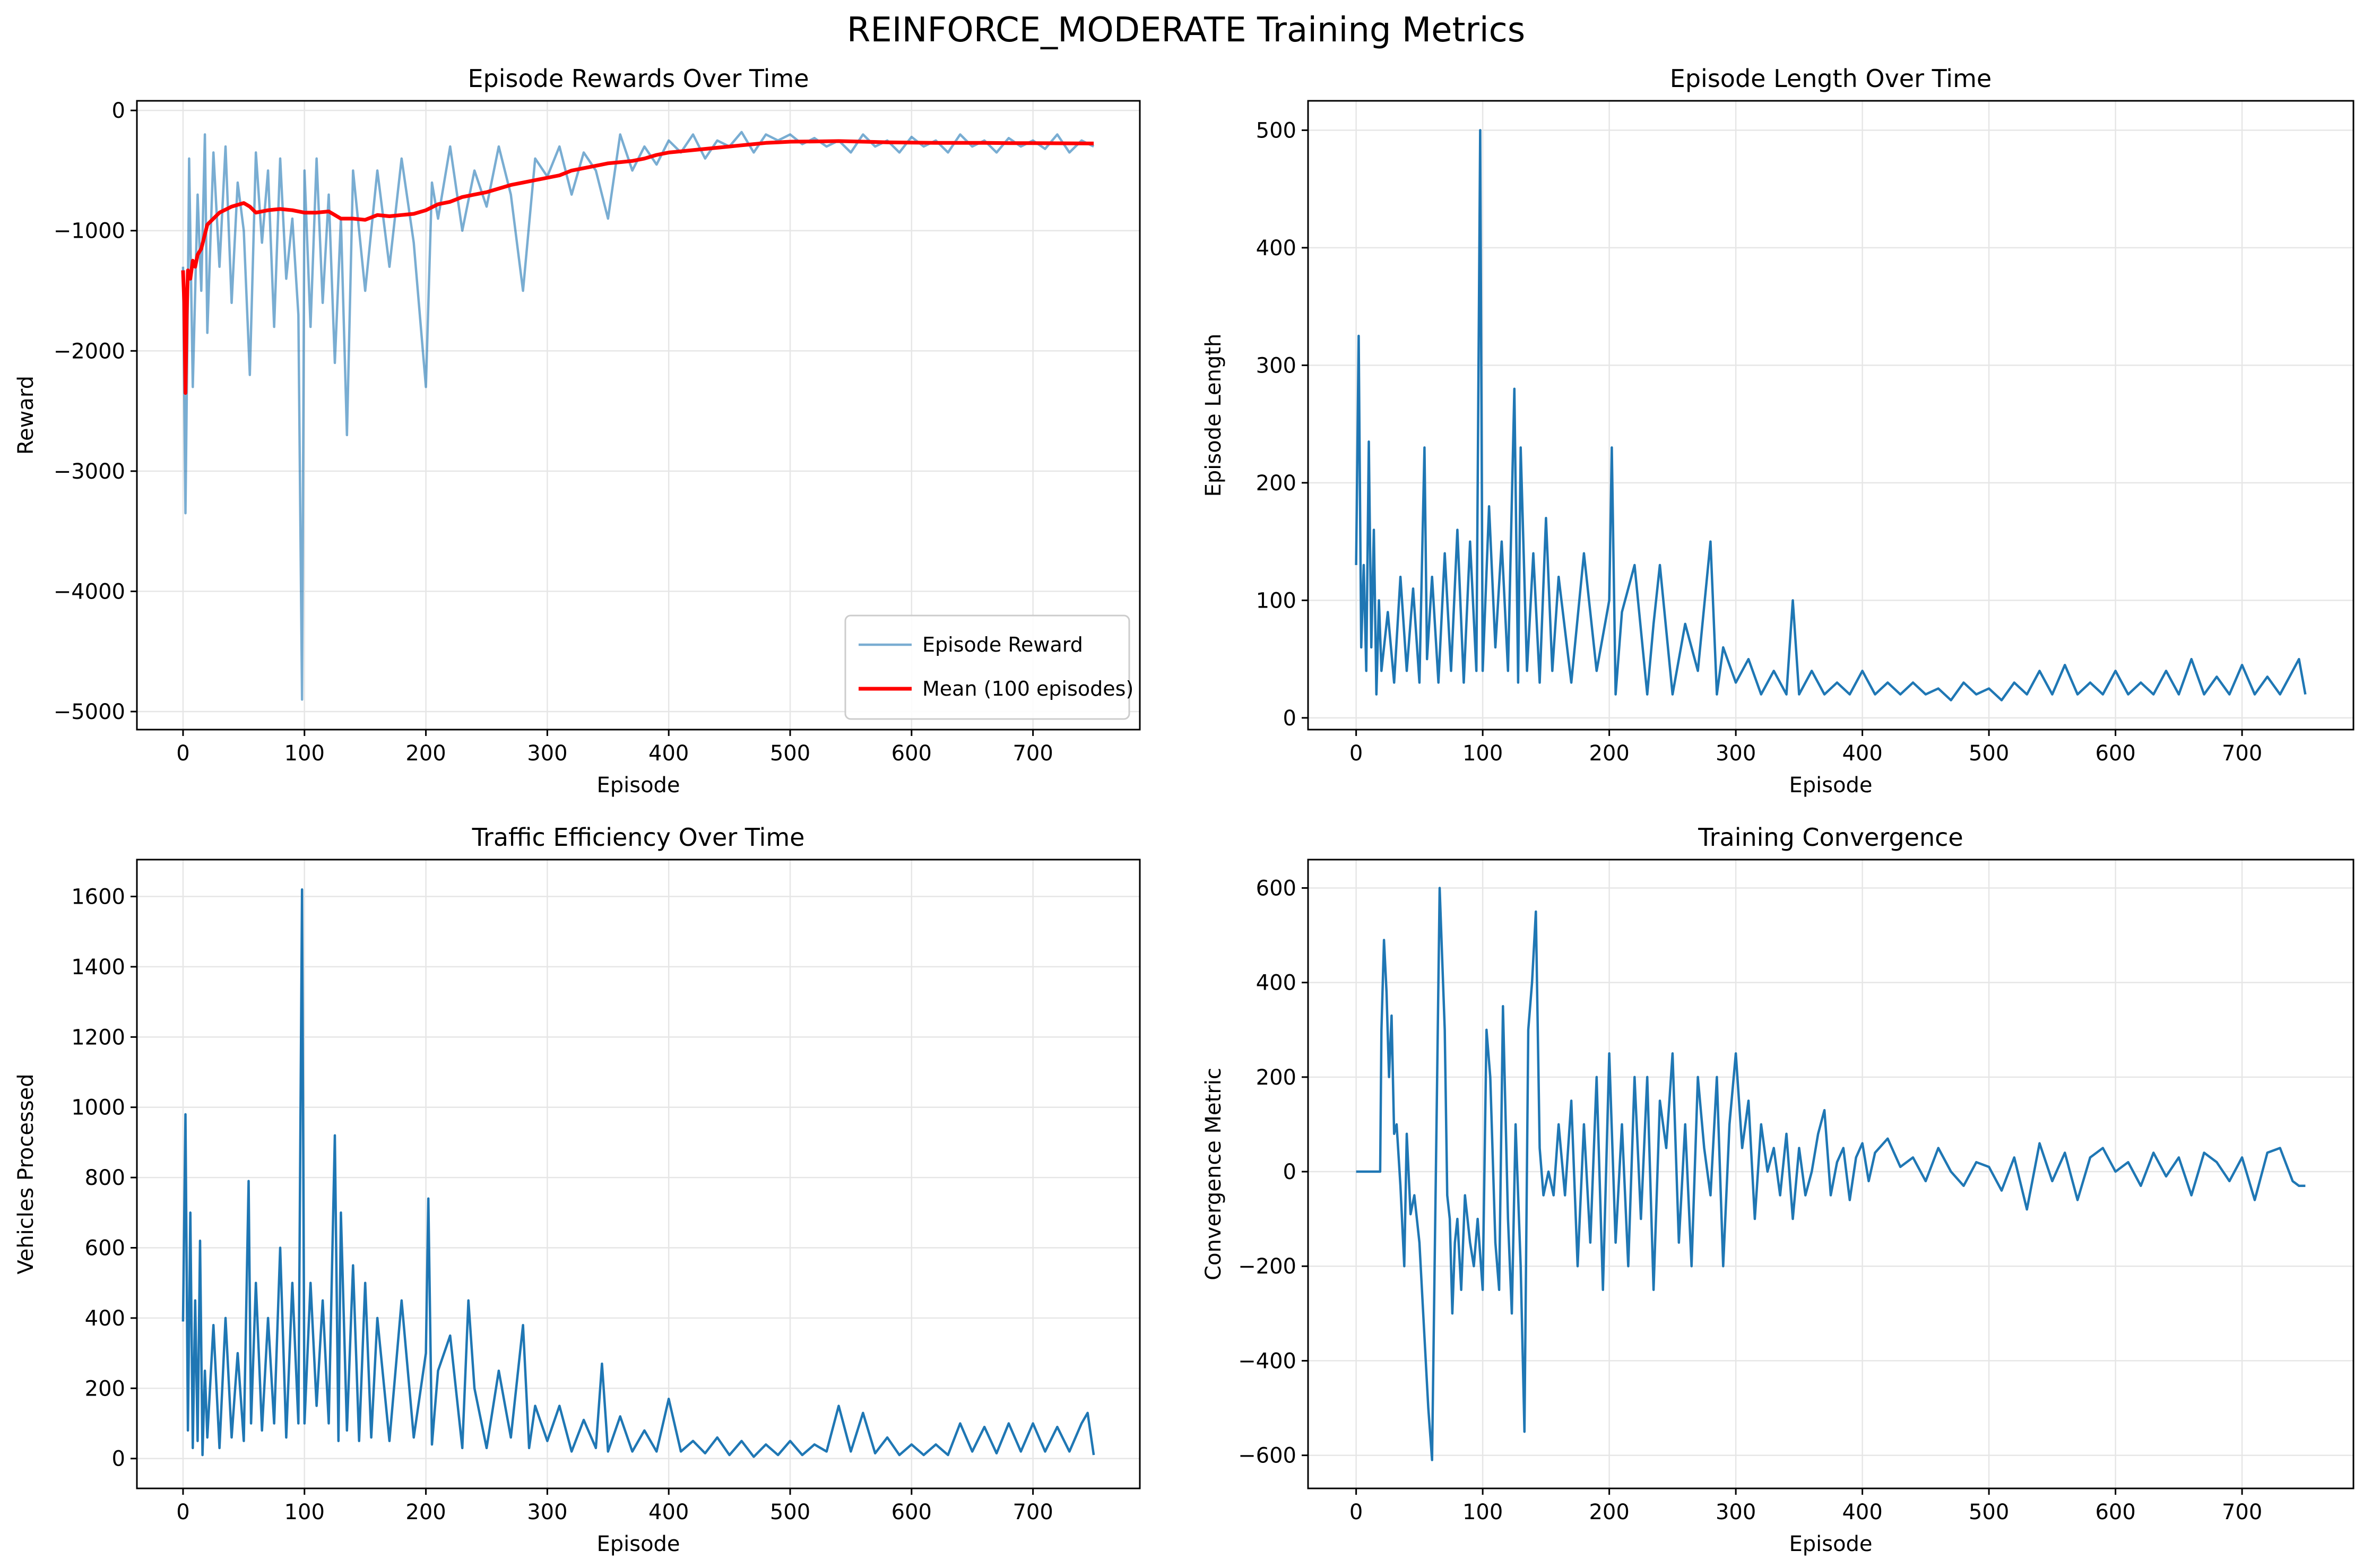  I want to click on y-tick-label: −5000, so click(89, 712).